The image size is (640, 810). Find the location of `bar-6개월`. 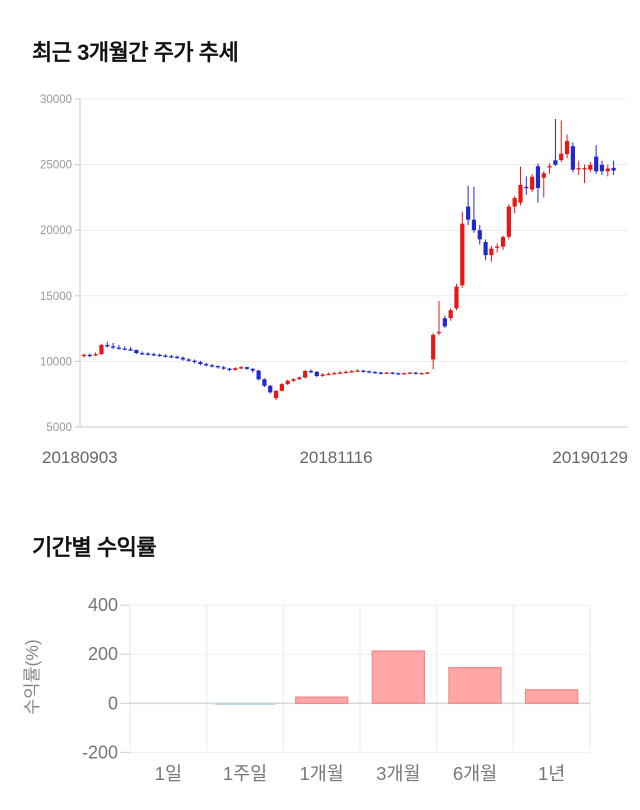

bar-6개월 is located at coordinates (475, 686).